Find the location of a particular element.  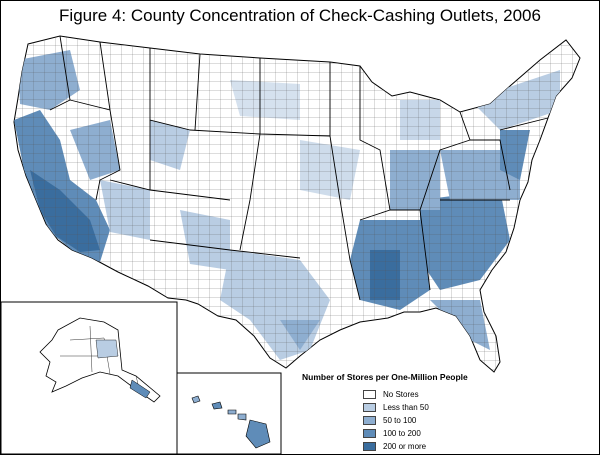

alaska-panhandle-shaded is located at coordinates (140, 389).